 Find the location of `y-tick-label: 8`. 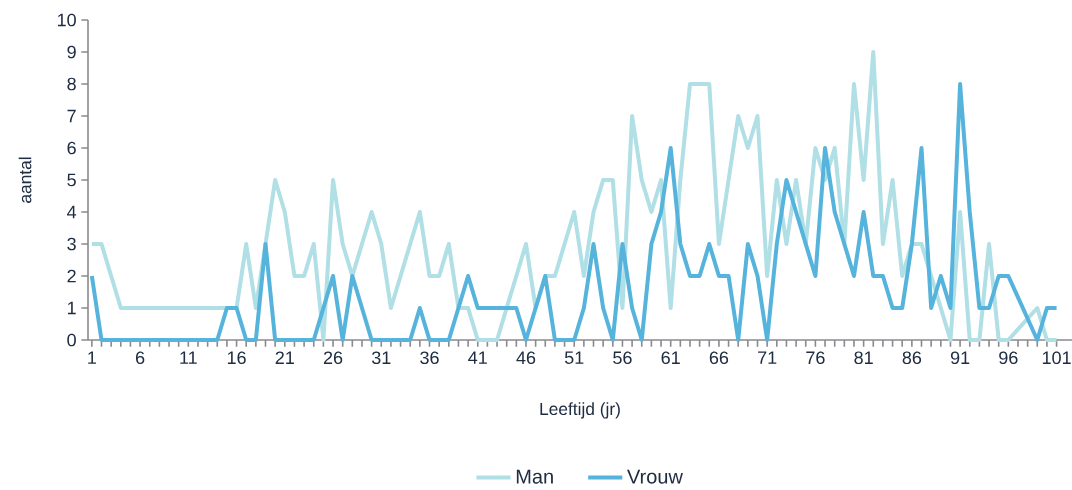

y-tick-label: 8 is located at coordinates (71, 84).